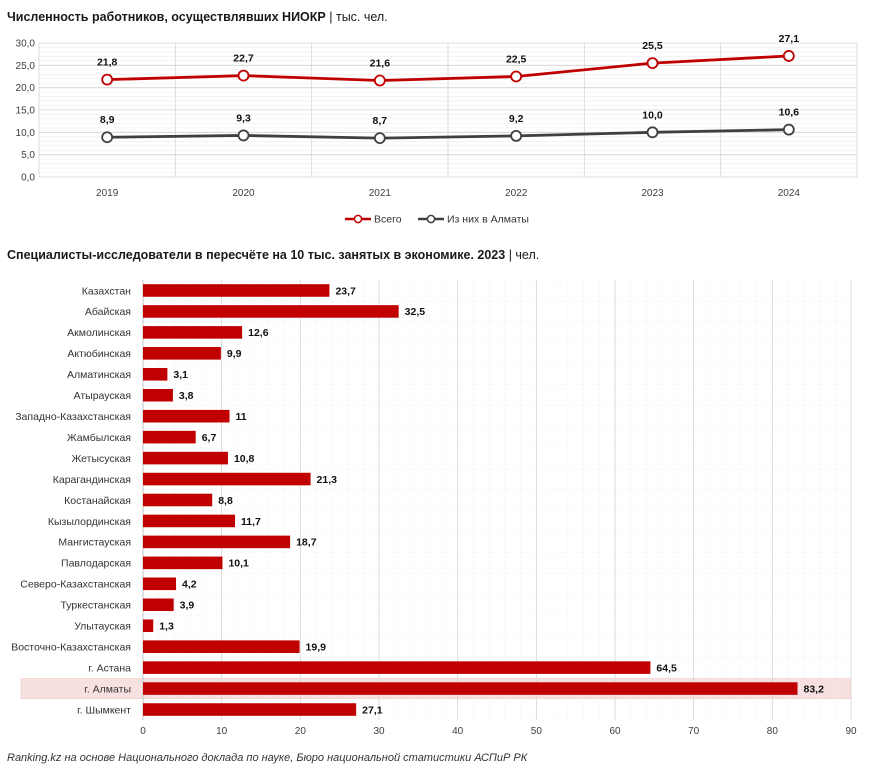 The height and width of the screenshot is (772, 872). What do you see at coordinates (537, 731) in the screenshot?
I see `x-tick-label: 50` at bounding box center [537, 731].